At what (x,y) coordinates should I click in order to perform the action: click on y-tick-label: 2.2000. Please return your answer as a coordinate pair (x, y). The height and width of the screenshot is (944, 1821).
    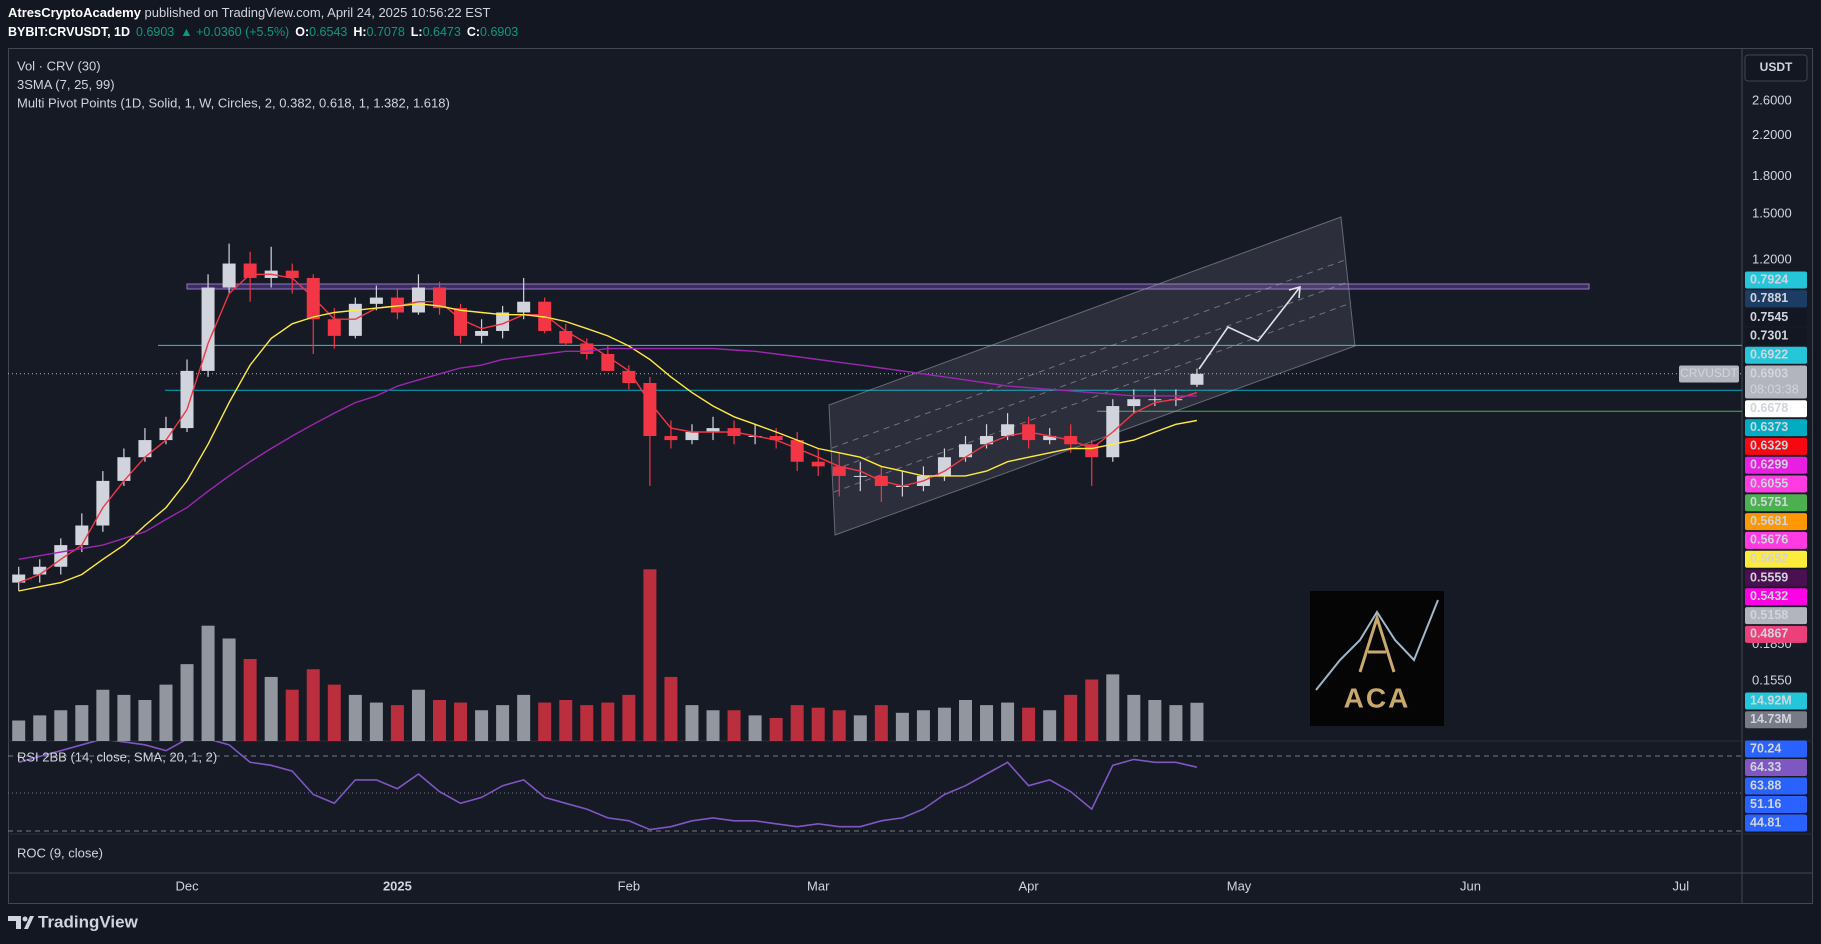
    Looking at the image, I should click on (1772, 134).